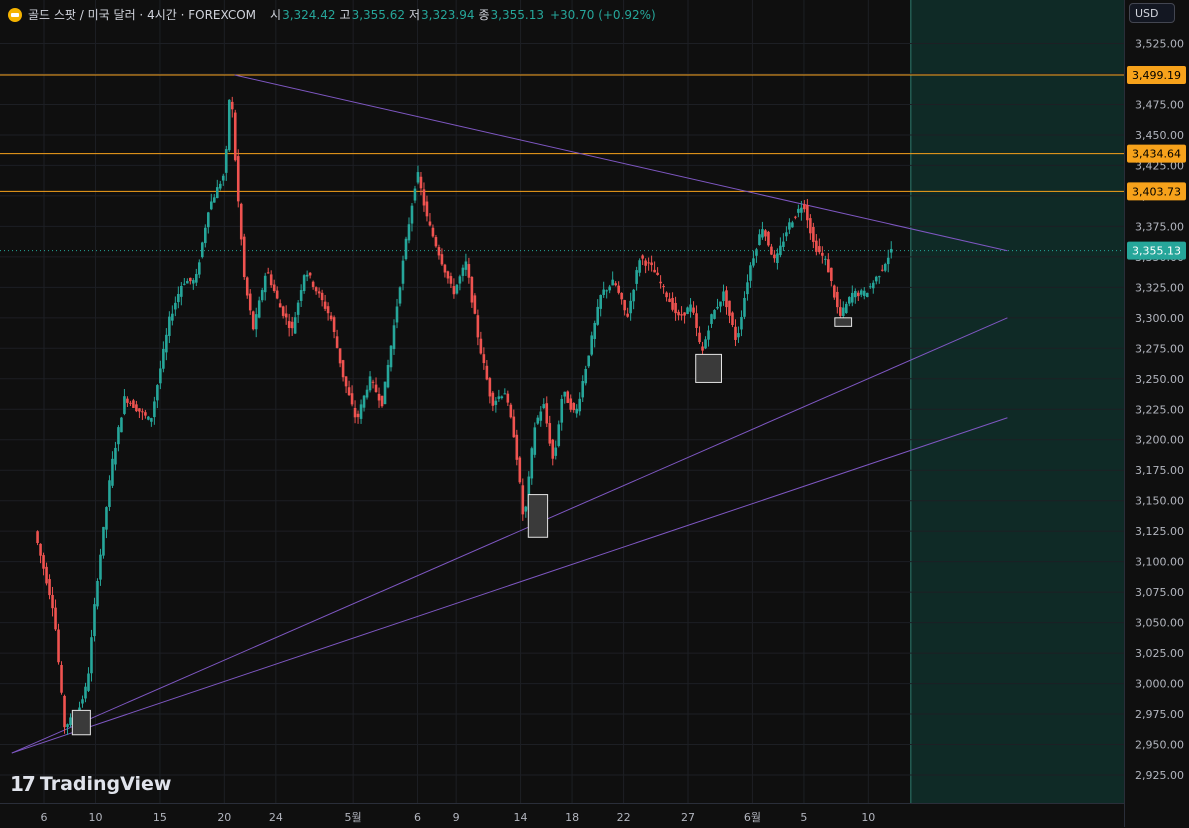 The width and height of the screenshot is (1189, 828). What do you see at coordinates (1159, 745) in the screenshot?
I see `price-tick-label: 2,950.00` at bounding box center [1159, 745].